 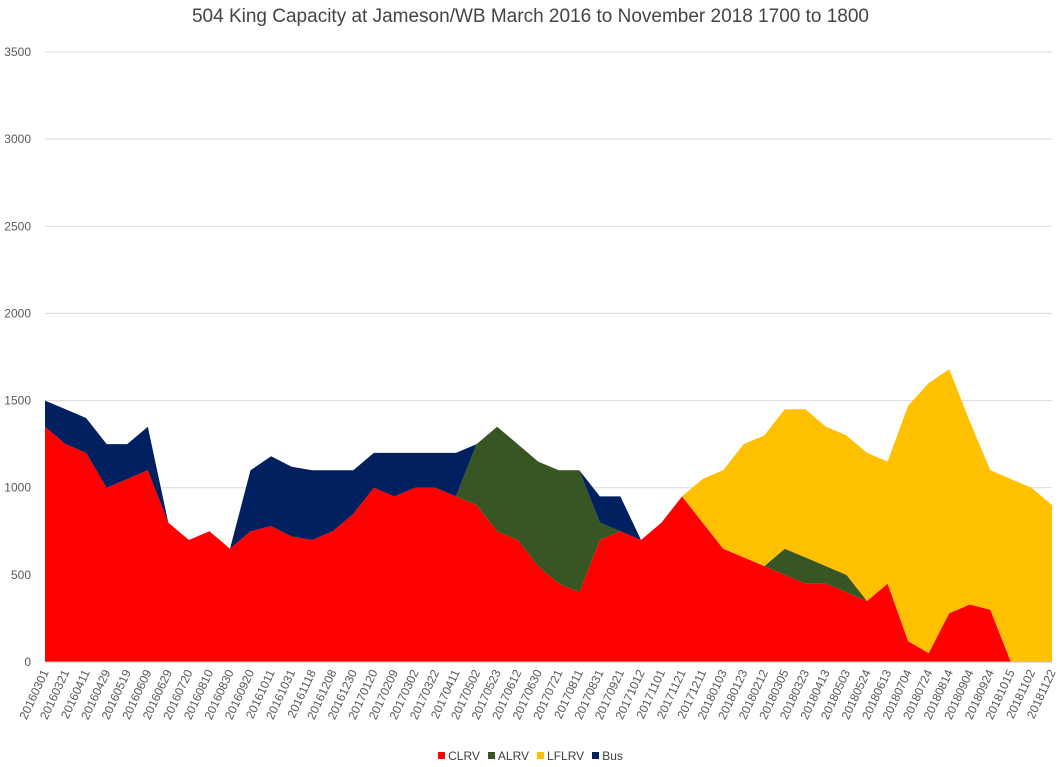 I want to click on legend-label: Bus, so click(x=612, y=755).